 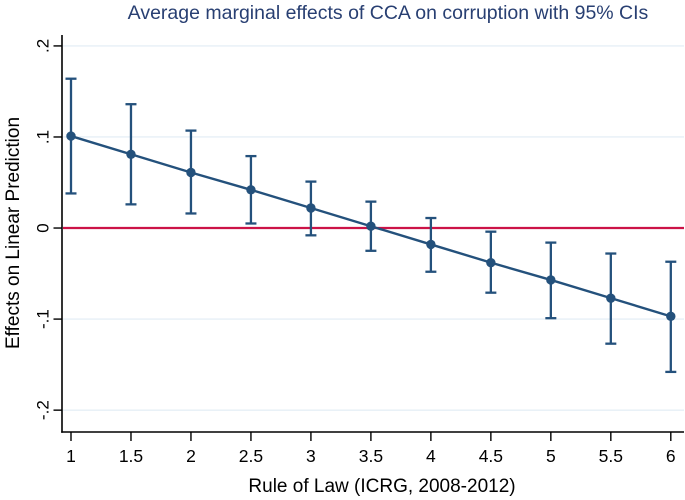 I want to click on y-tick-label: -.2, so click(x=42, y=410).